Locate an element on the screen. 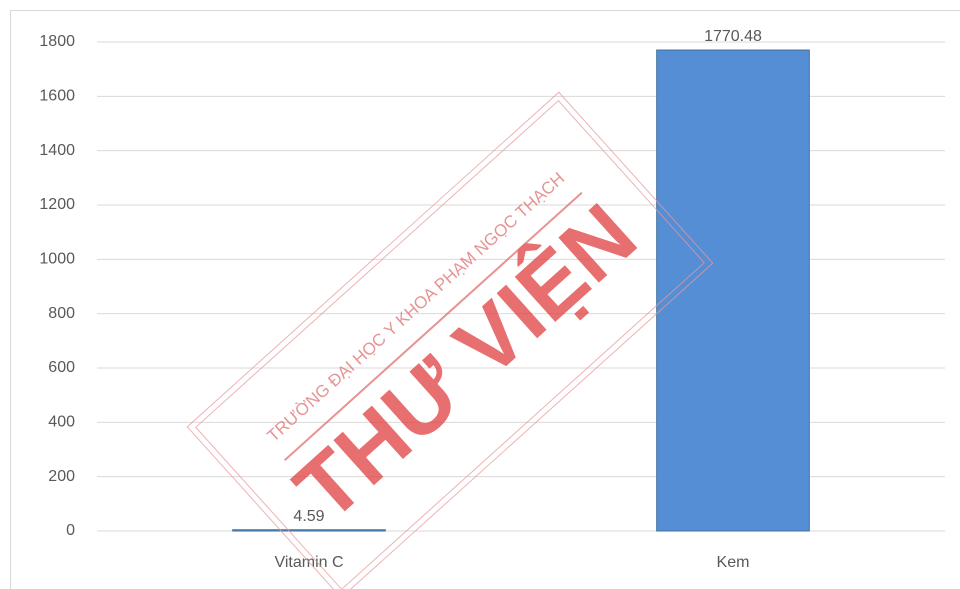 Image resolution: width=960 pixels, height=589 pixels. y-tick-label: 0 is located at coordinates (70, 530).